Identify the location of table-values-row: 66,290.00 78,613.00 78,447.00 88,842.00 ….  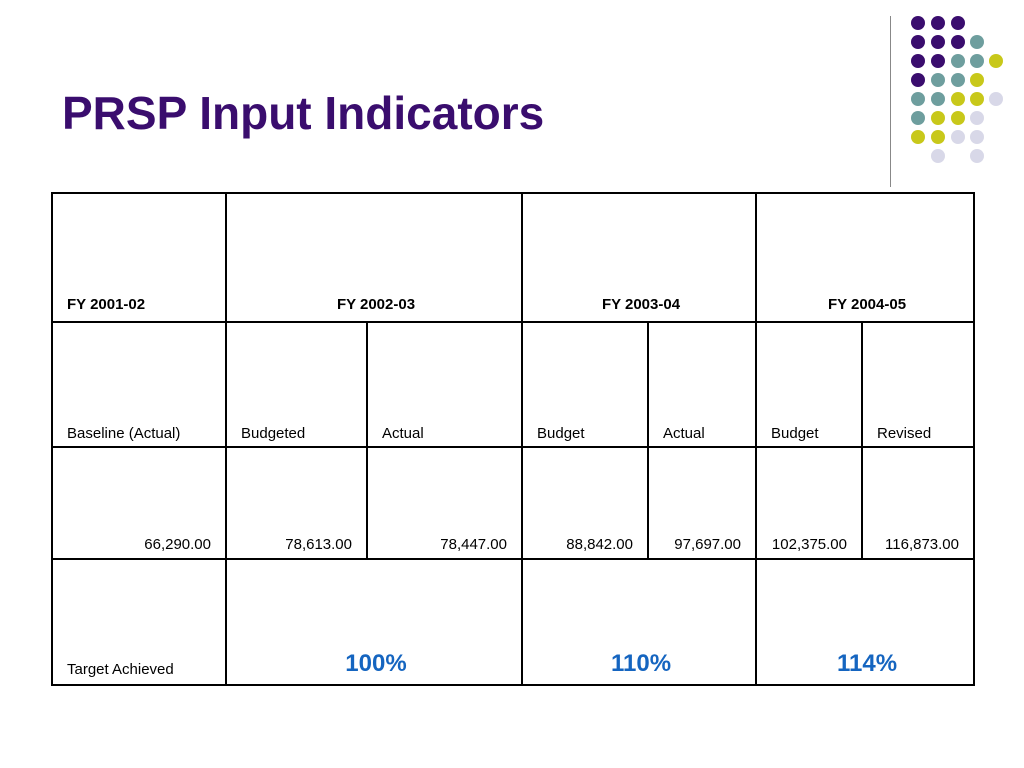
(513, 503).